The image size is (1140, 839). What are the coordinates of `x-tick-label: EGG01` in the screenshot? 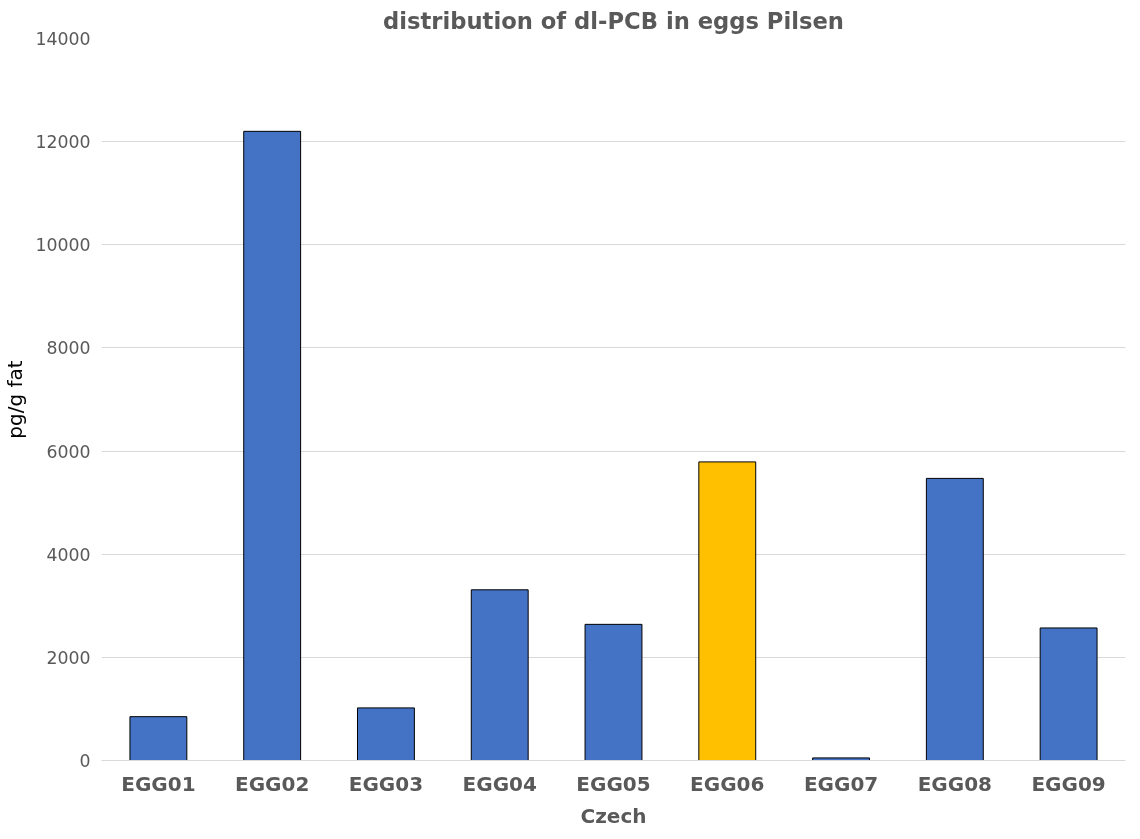 It's located at (158, 783).